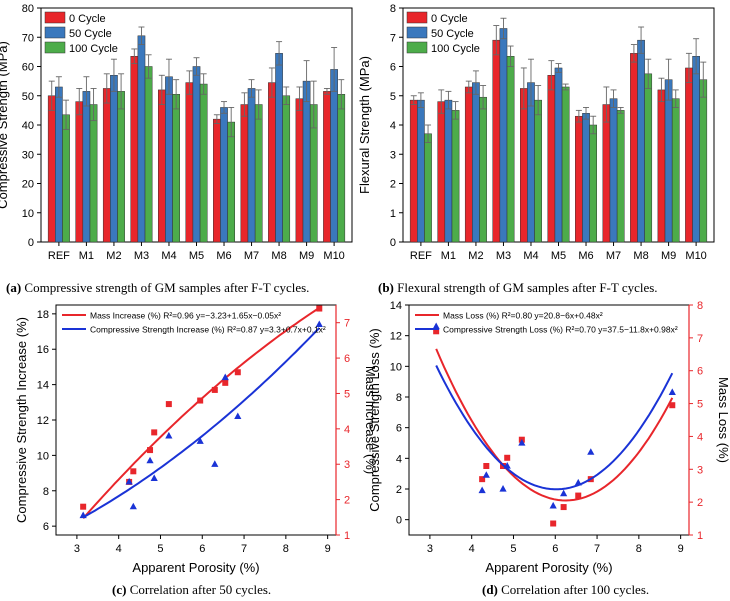  What do you see at coordinates (396, 367) in the screenshot?
I see `y-tick-label-d: 10` at bounding box center [396, 367].